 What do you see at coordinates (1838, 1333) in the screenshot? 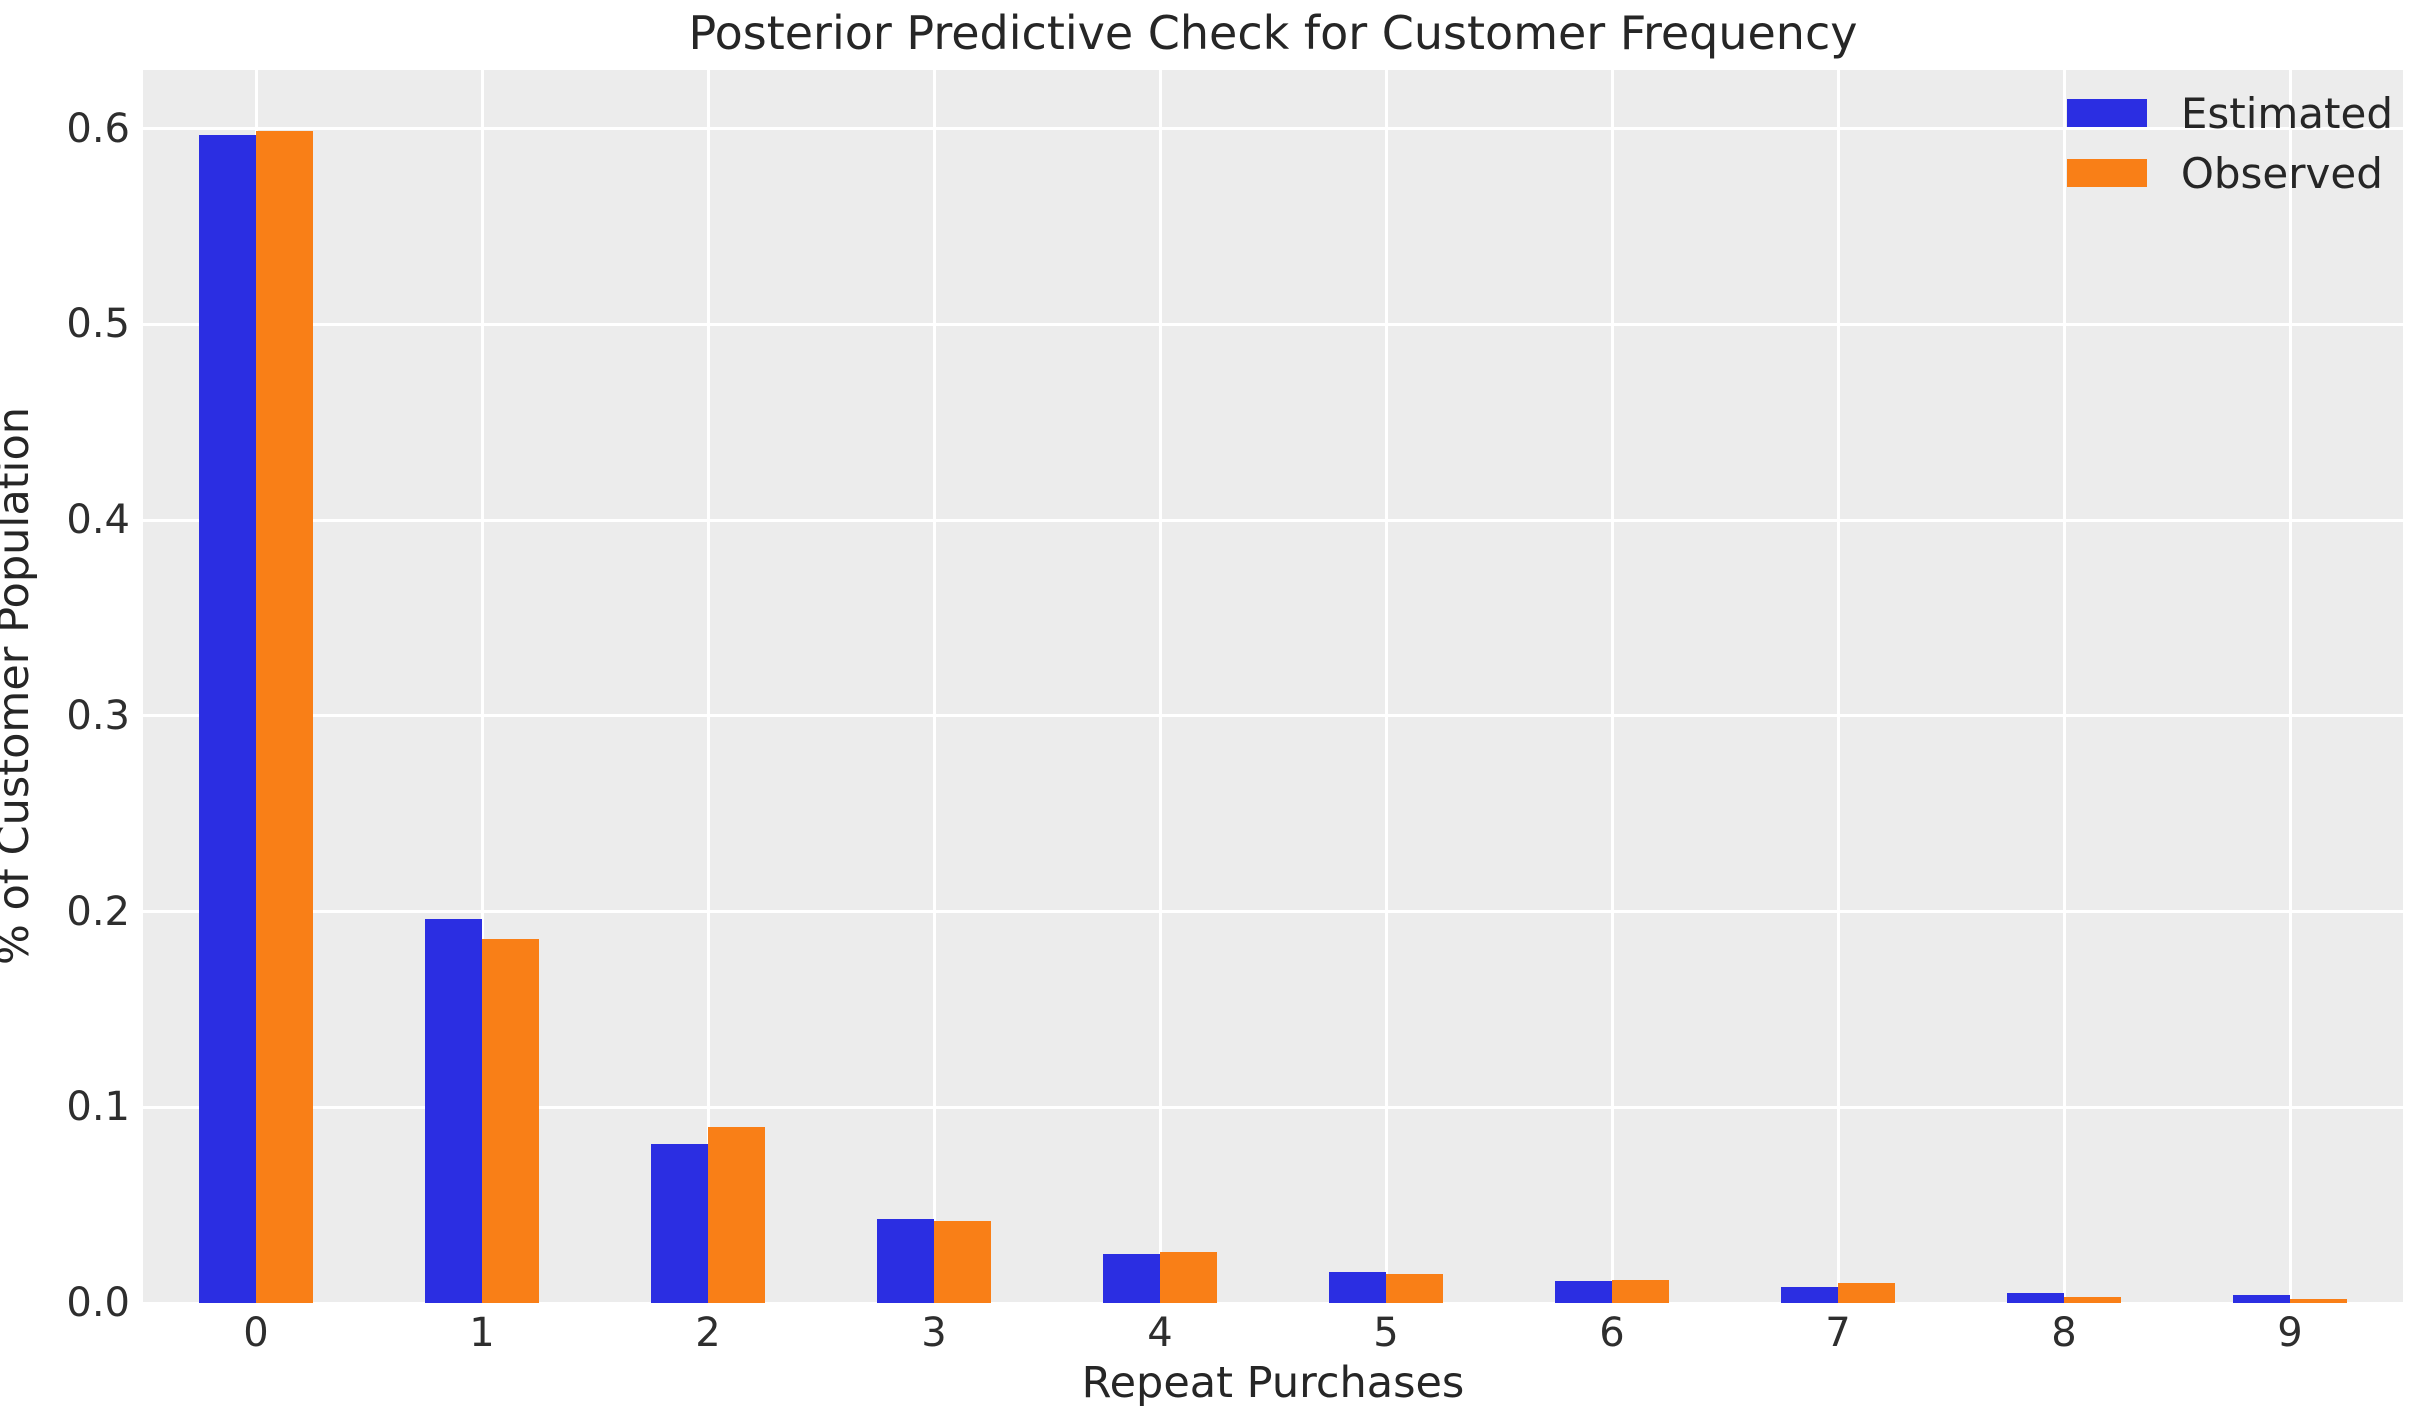
I see `x-tick-label: 7` at bounding box center [1838, 1333].